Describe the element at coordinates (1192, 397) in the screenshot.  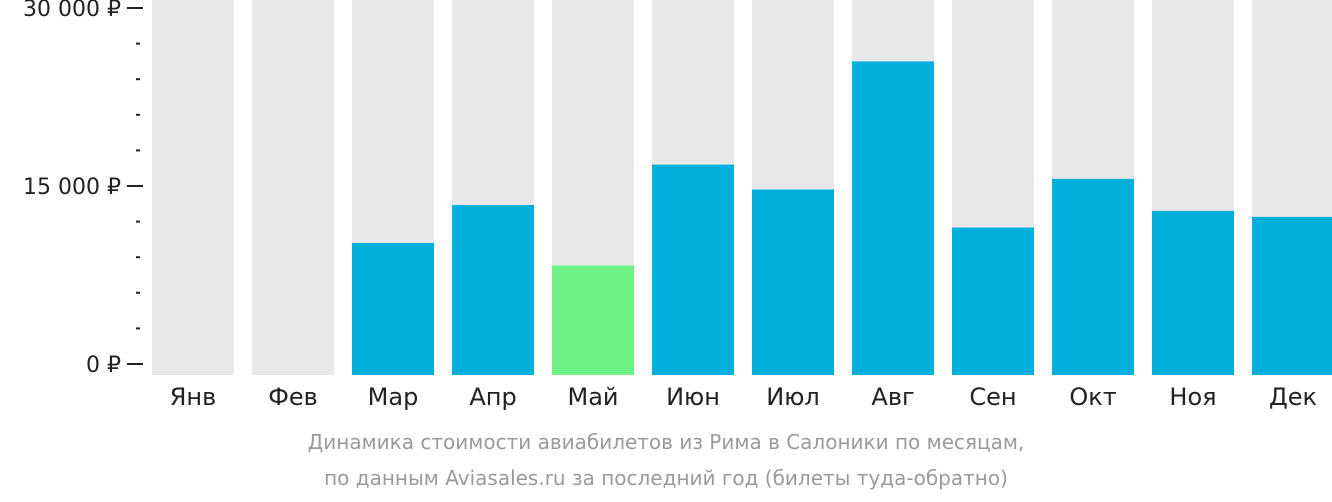
I see `x-tick-label: Ноя` at that location.